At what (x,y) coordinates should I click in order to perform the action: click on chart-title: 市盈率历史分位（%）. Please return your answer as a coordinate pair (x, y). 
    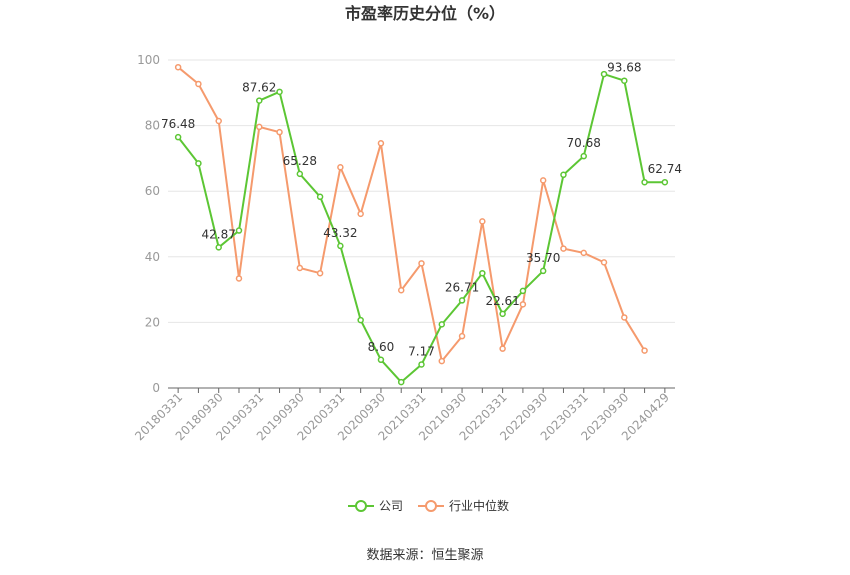
    Looking at the image, I should click on (425, 13).